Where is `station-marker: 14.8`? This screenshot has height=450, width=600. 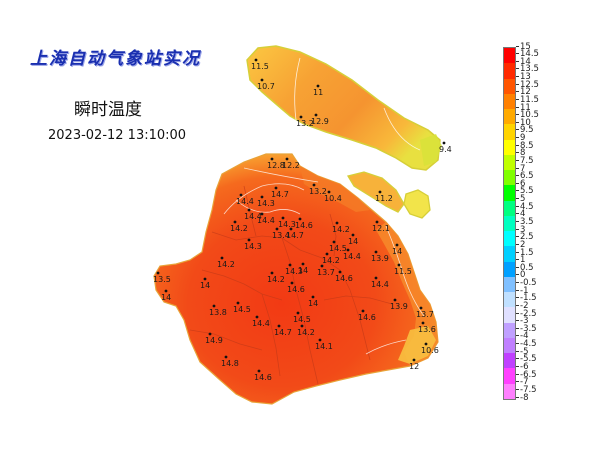 station-marker: 14.8 is located at coordinates (230, 361).